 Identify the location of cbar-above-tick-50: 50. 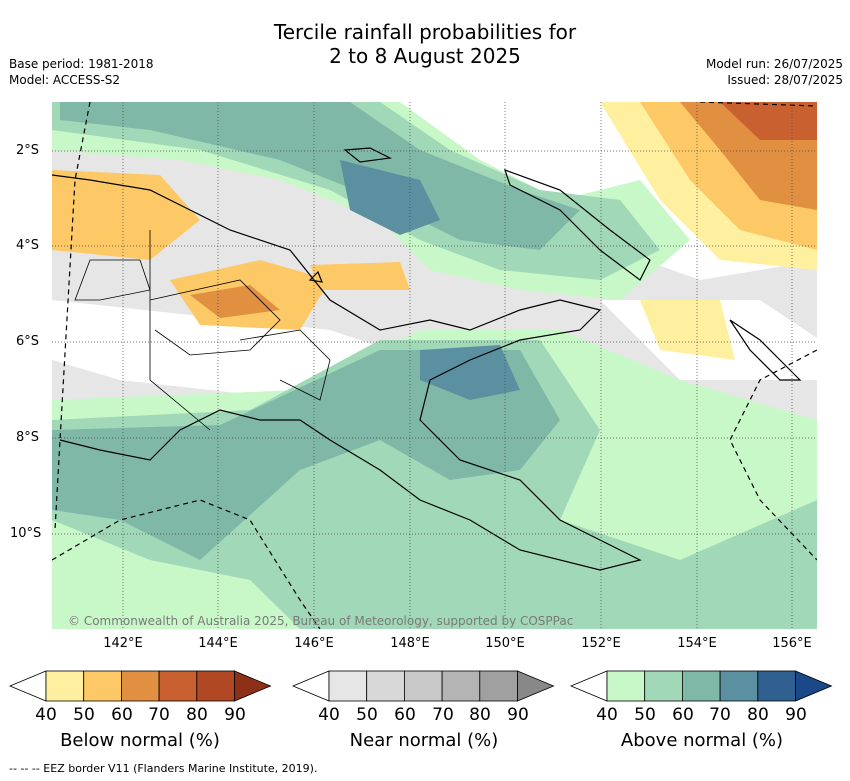
(645, 715).